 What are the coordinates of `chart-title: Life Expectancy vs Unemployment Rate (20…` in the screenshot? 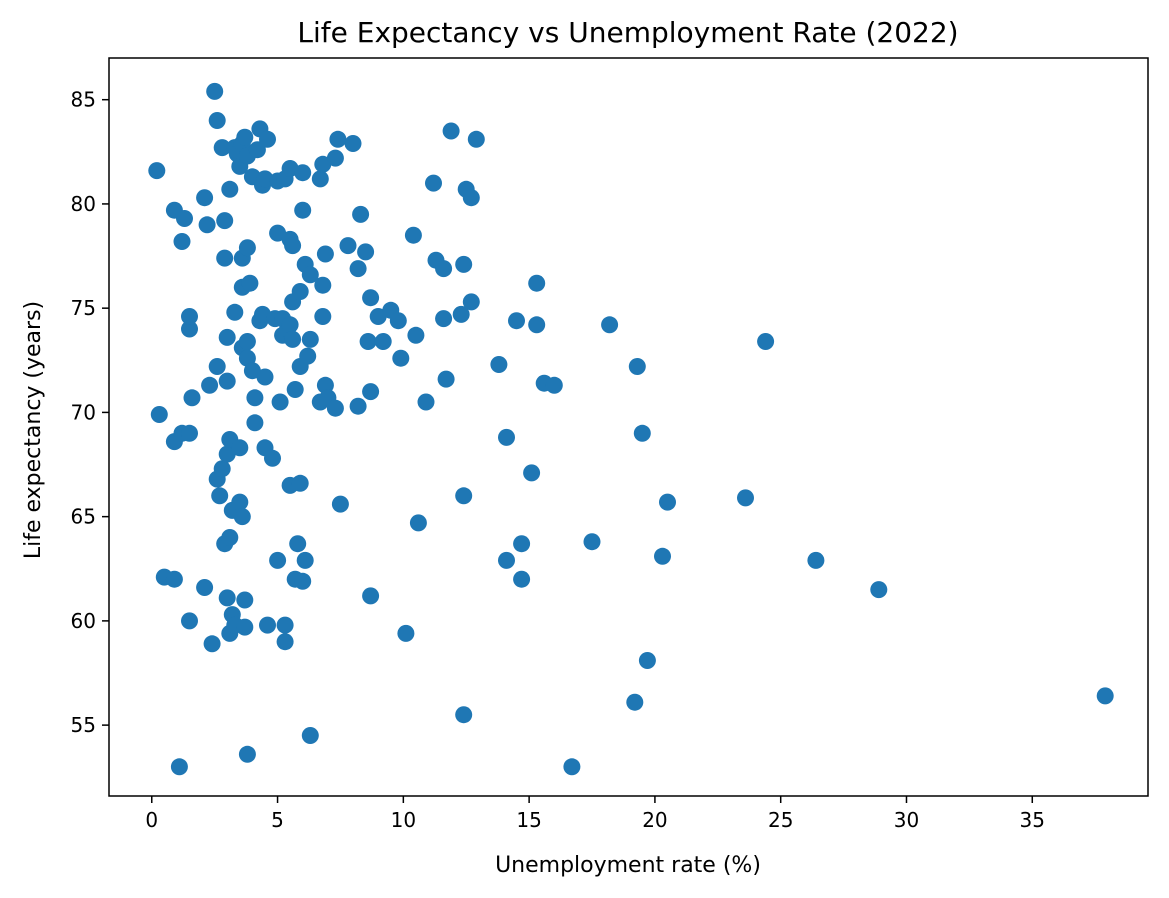 It's located at (627, 32).